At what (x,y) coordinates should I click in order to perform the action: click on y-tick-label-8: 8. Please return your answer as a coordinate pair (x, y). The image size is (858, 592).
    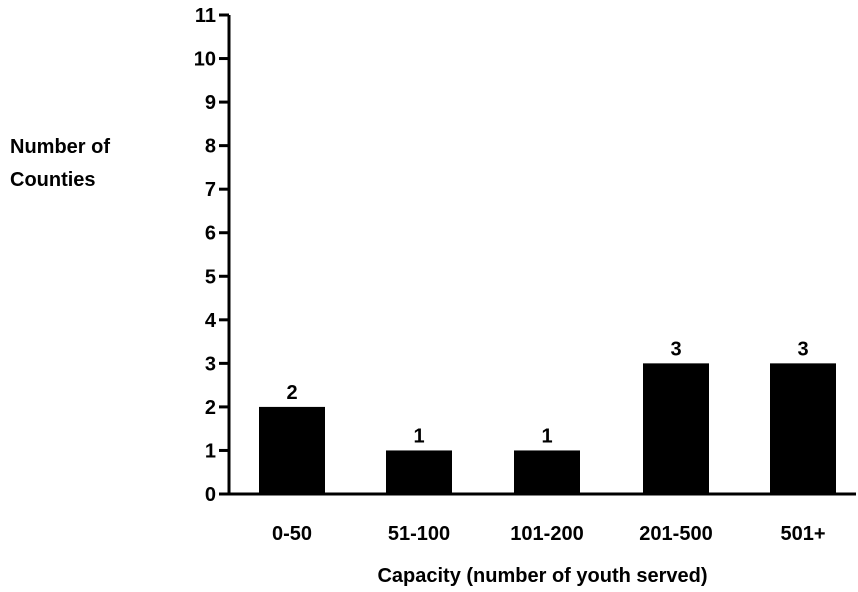
    Looking at the image, I should click on (210, 147).